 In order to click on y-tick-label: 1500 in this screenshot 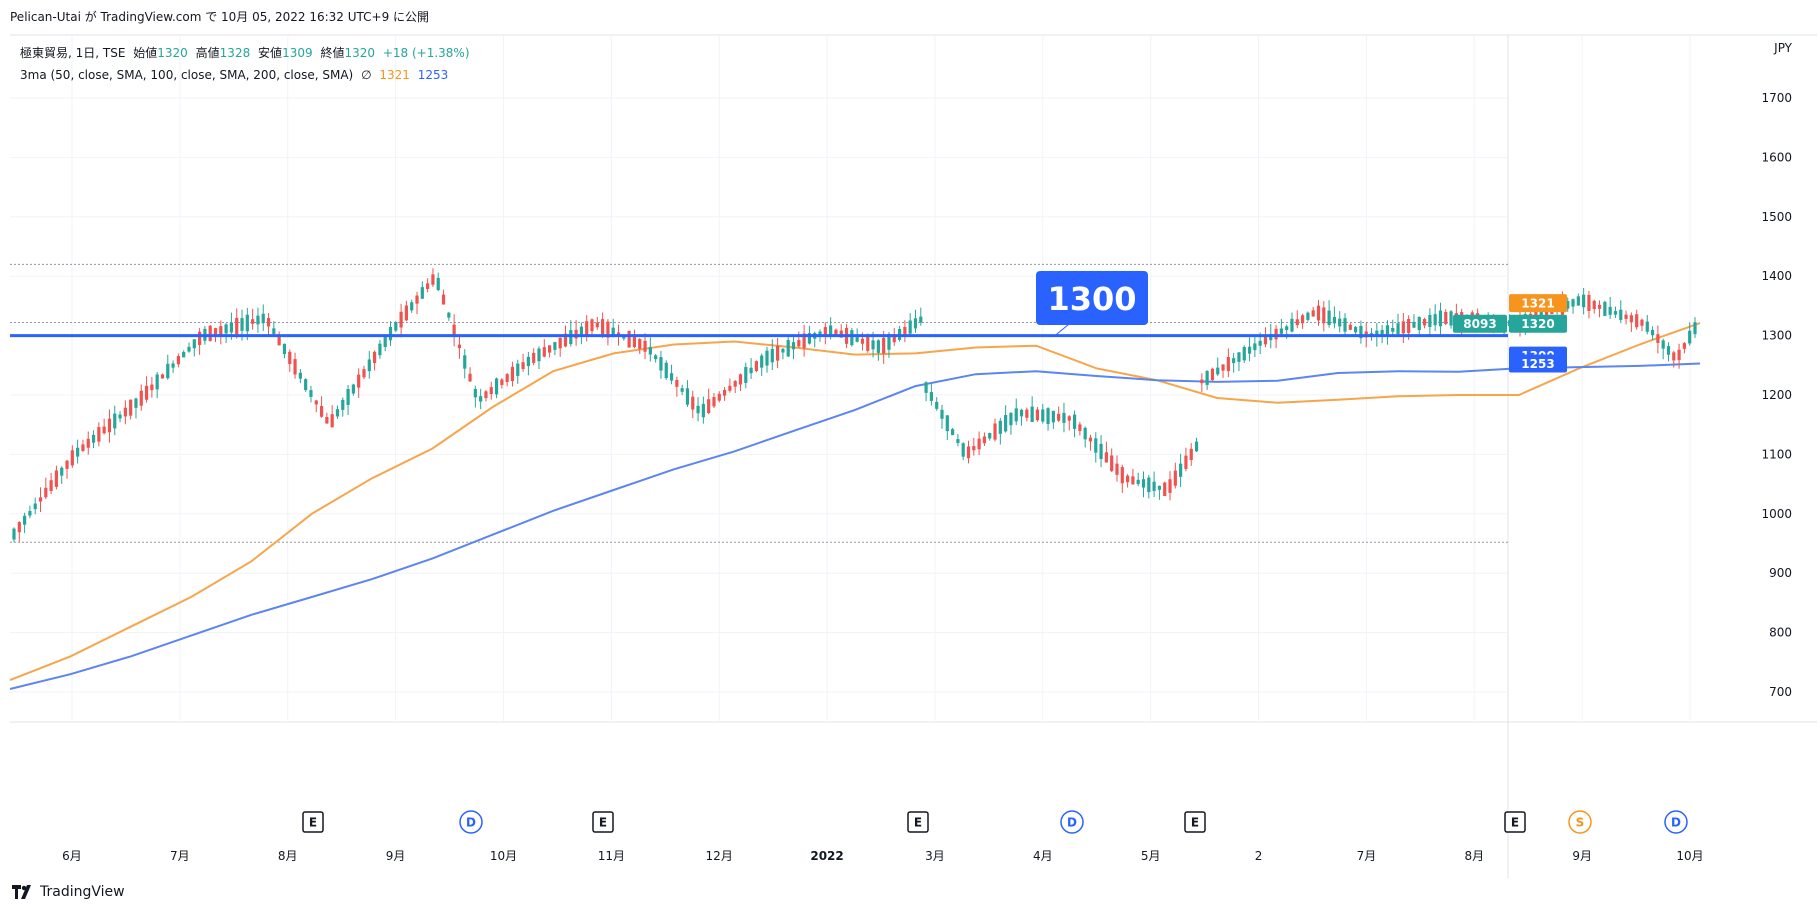, I will do `click(1776, 217)`.